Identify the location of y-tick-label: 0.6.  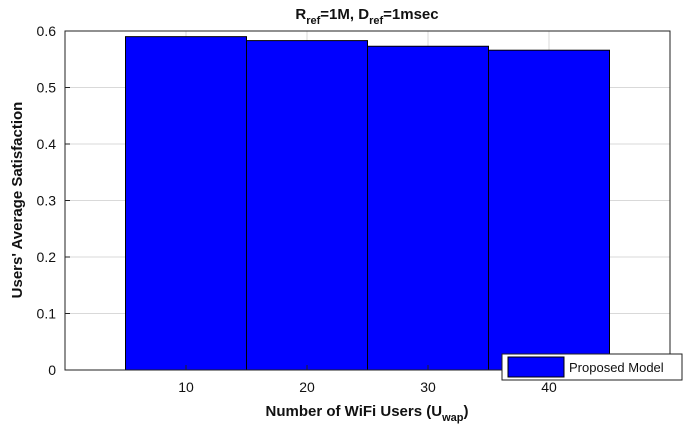
(47, 31).